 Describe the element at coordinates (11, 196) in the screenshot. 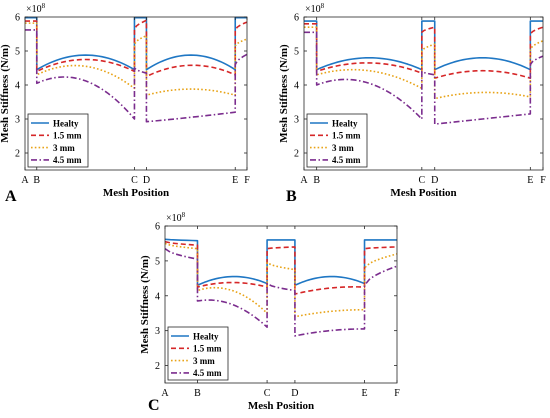

I see `panel-label: A` at that location.